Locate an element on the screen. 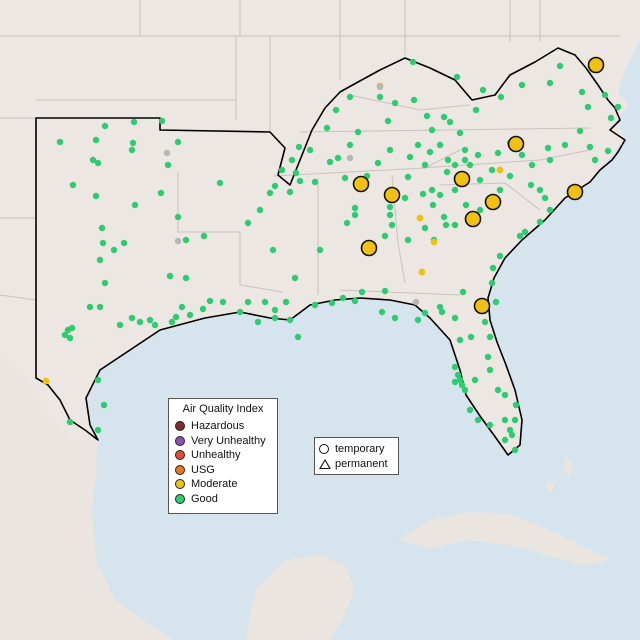 This screenshot has height=640, width=640. legend-item-unhealthy: Unhealthy is located at coordinates (223, 455).